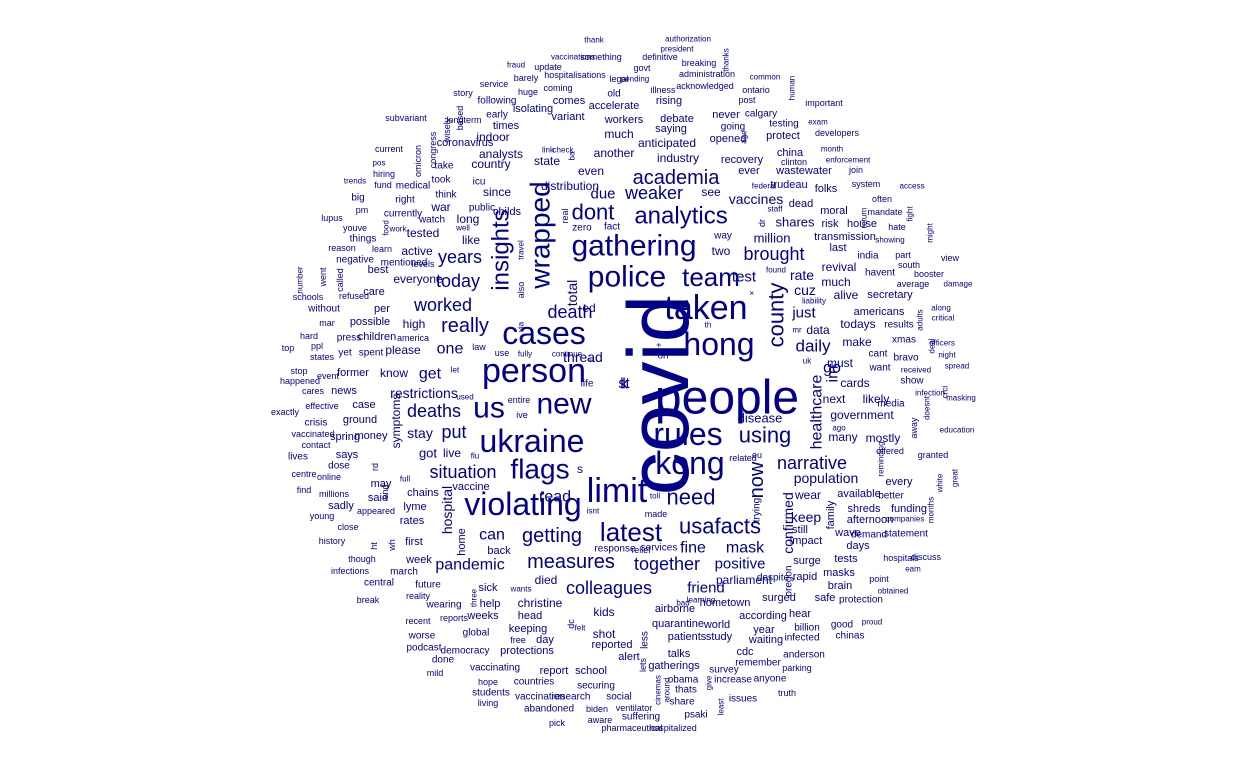 This screenshot has height=768, width=1248. What do you see at coordinates (932, 345) in the screenshot?
I see `word-392: deal` at bounding box center [932, 345].